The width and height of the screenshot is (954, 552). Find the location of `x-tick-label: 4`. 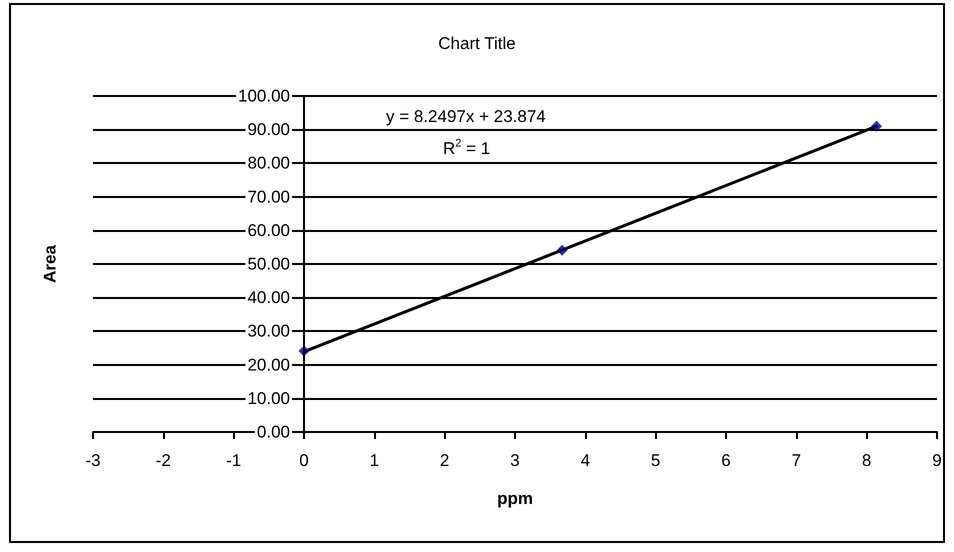

x-tick-label: 4 is located at coordinates (585, 460).